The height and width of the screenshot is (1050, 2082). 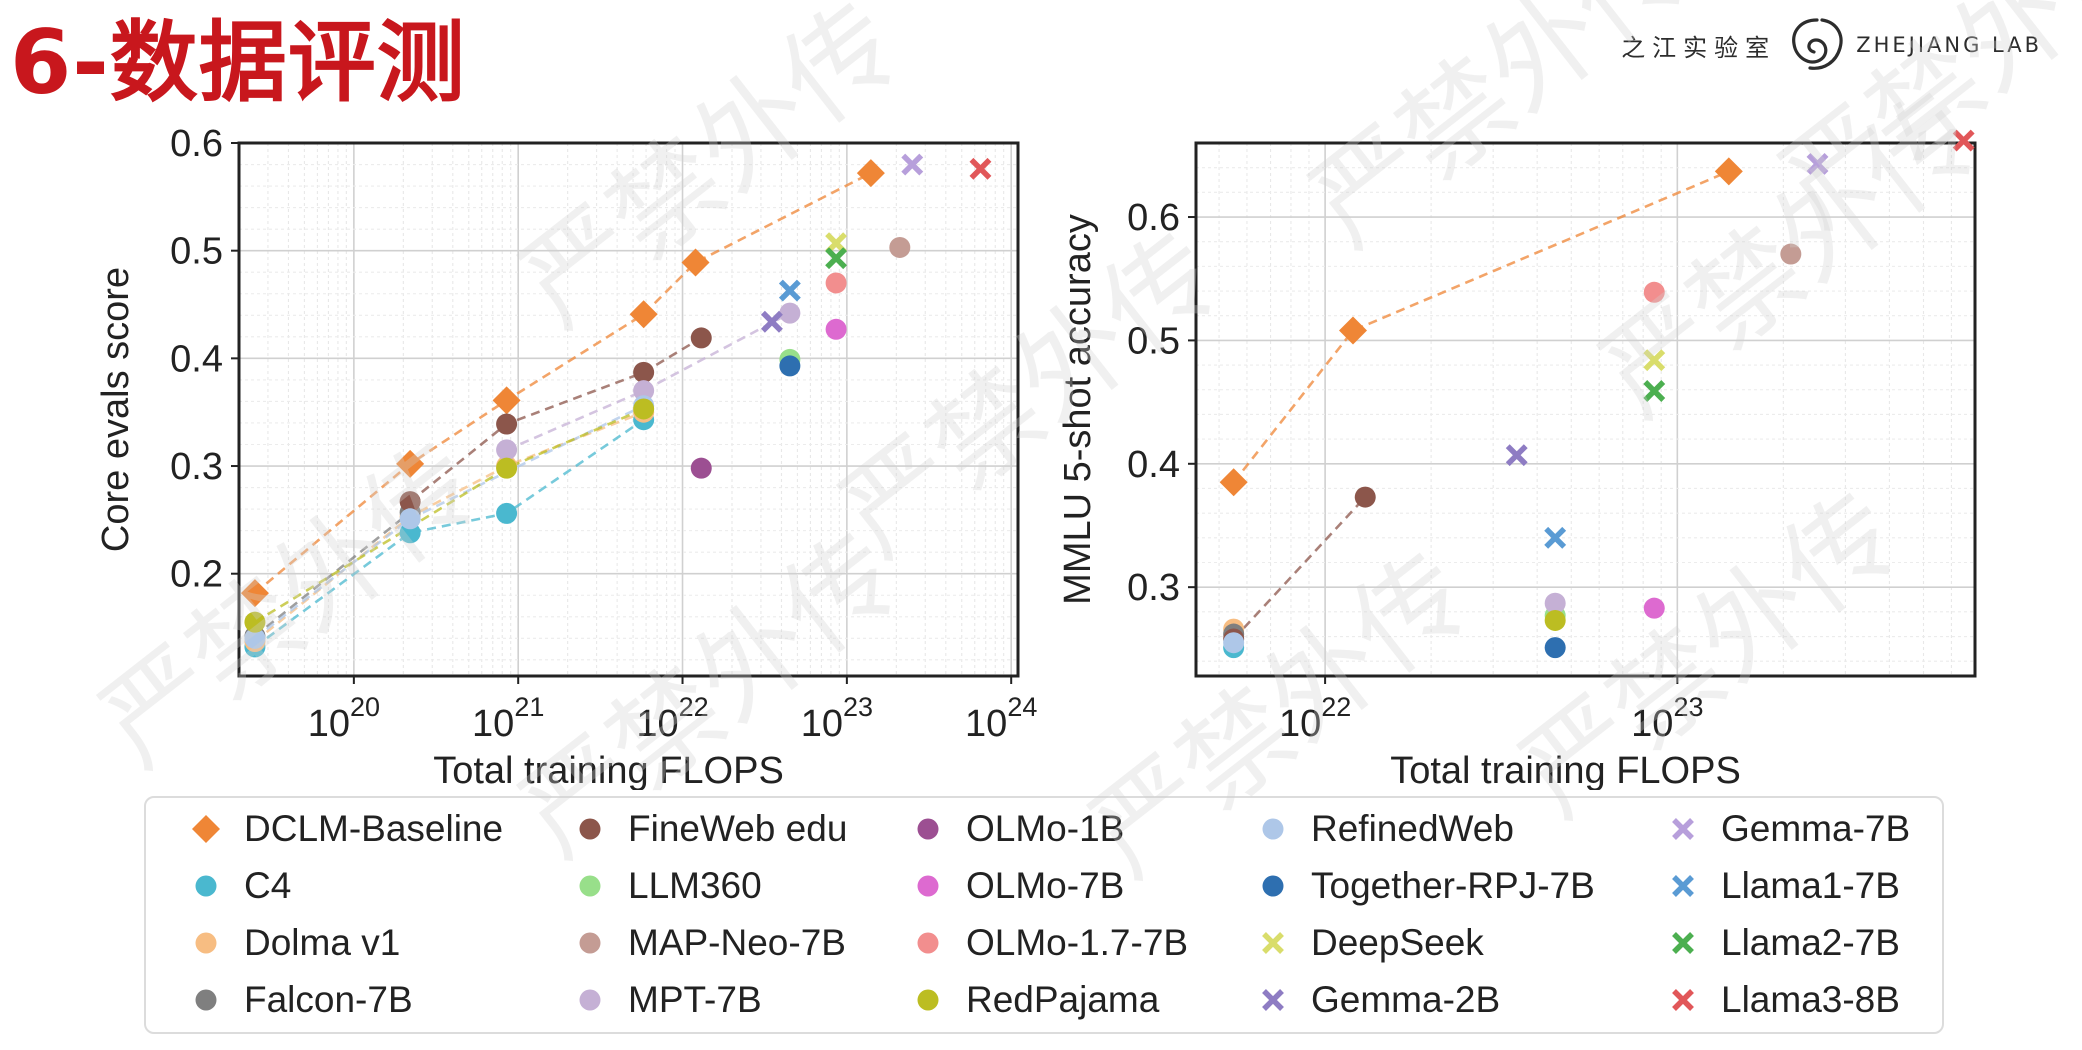 I want to click on data-point-olmo-1-7-7b, so click(x=1654, y=292).